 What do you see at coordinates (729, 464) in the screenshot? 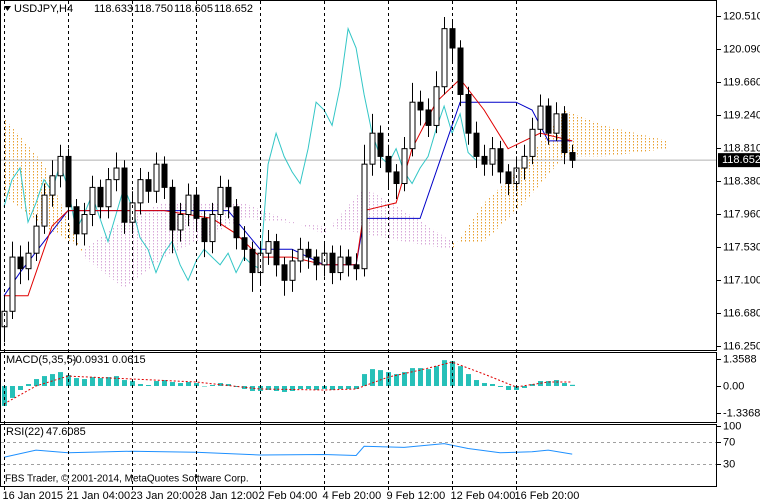
I see `rsi-tick-label: 30` at bounding box center [729, 464].